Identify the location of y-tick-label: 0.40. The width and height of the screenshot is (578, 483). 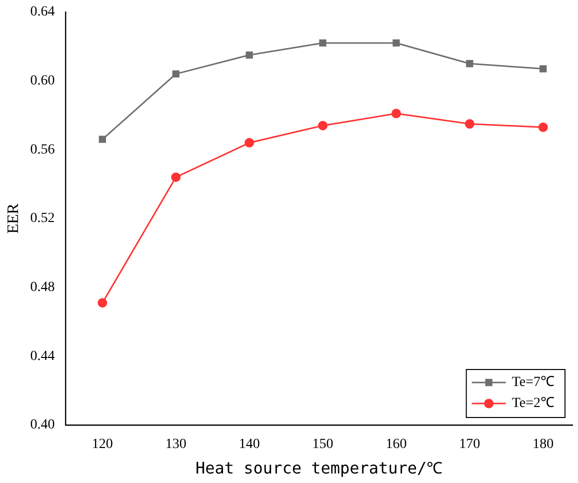
(42, 425).